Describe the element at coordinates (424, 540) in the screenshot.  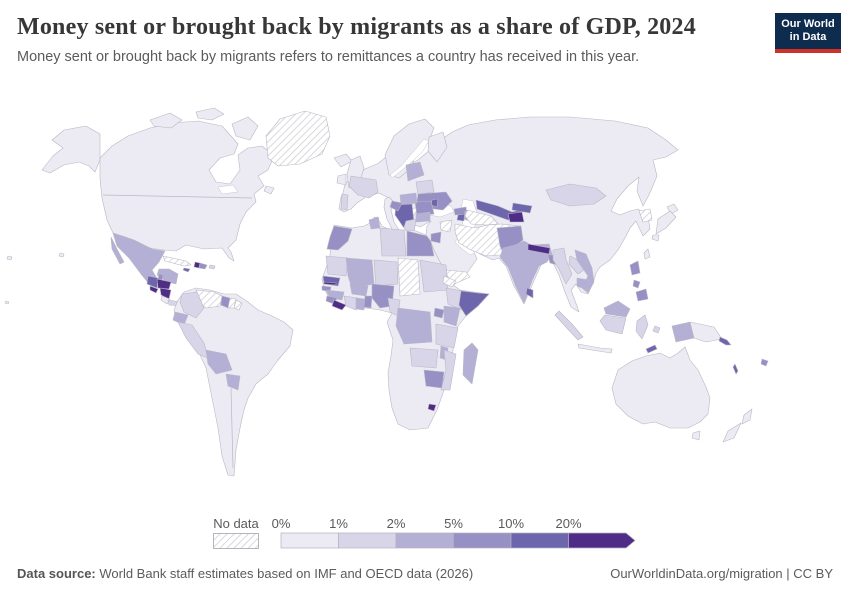
I see `legend-bin-2-5%` at that location.